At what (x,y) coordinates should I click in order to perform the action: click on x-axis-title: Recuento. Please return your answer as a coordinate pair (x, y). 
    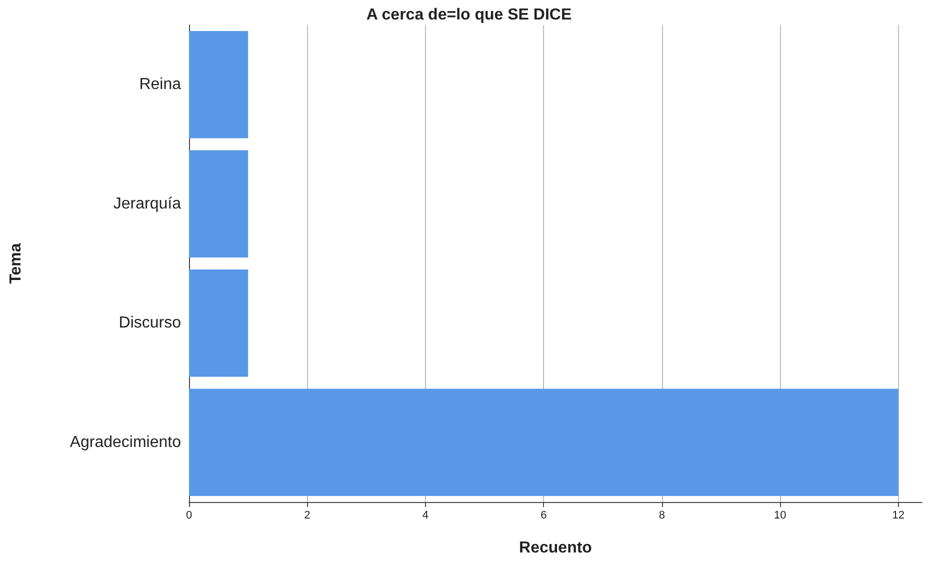
    Looking at the image, I should click on (555, 548).